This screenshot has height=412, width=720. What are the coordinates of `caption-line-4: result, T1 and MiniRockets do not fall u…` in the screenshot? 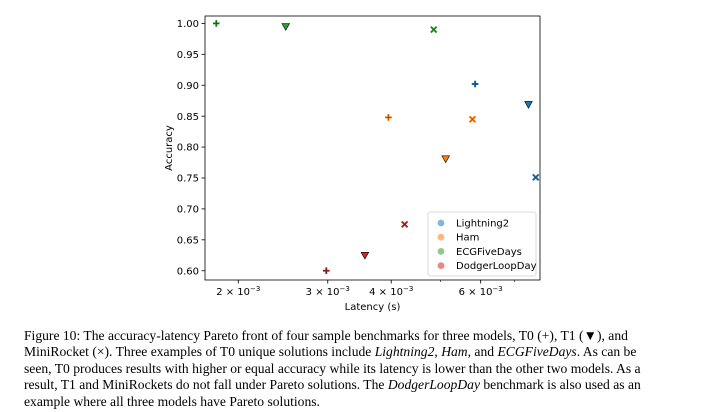 It's located at (360, 385).